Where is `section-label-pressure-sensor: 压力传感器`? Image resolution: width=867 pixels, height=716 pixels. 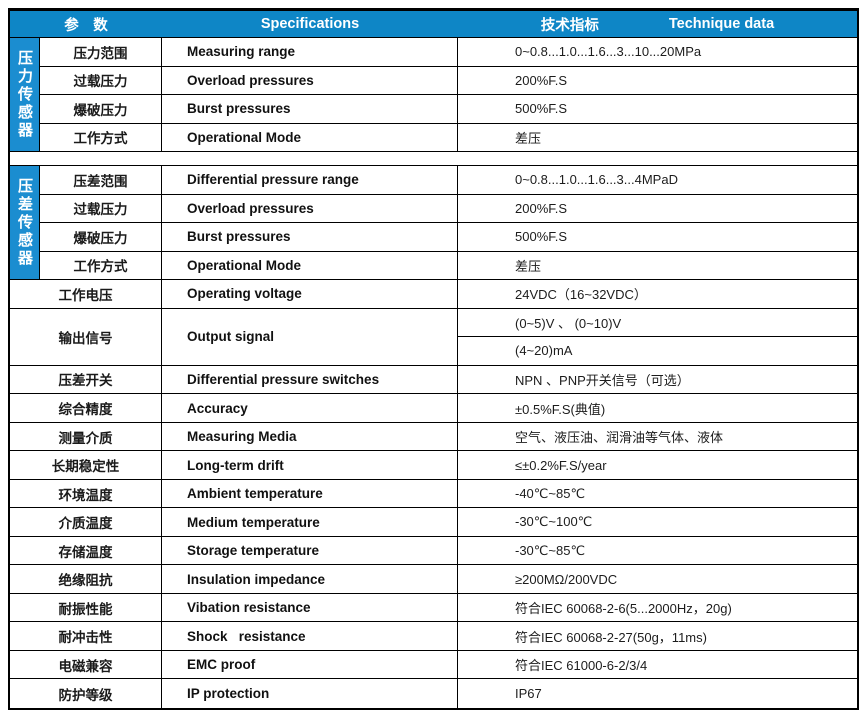
section-label-pressure-sensor: 压力传感器 is located at coordinates (25, 95).